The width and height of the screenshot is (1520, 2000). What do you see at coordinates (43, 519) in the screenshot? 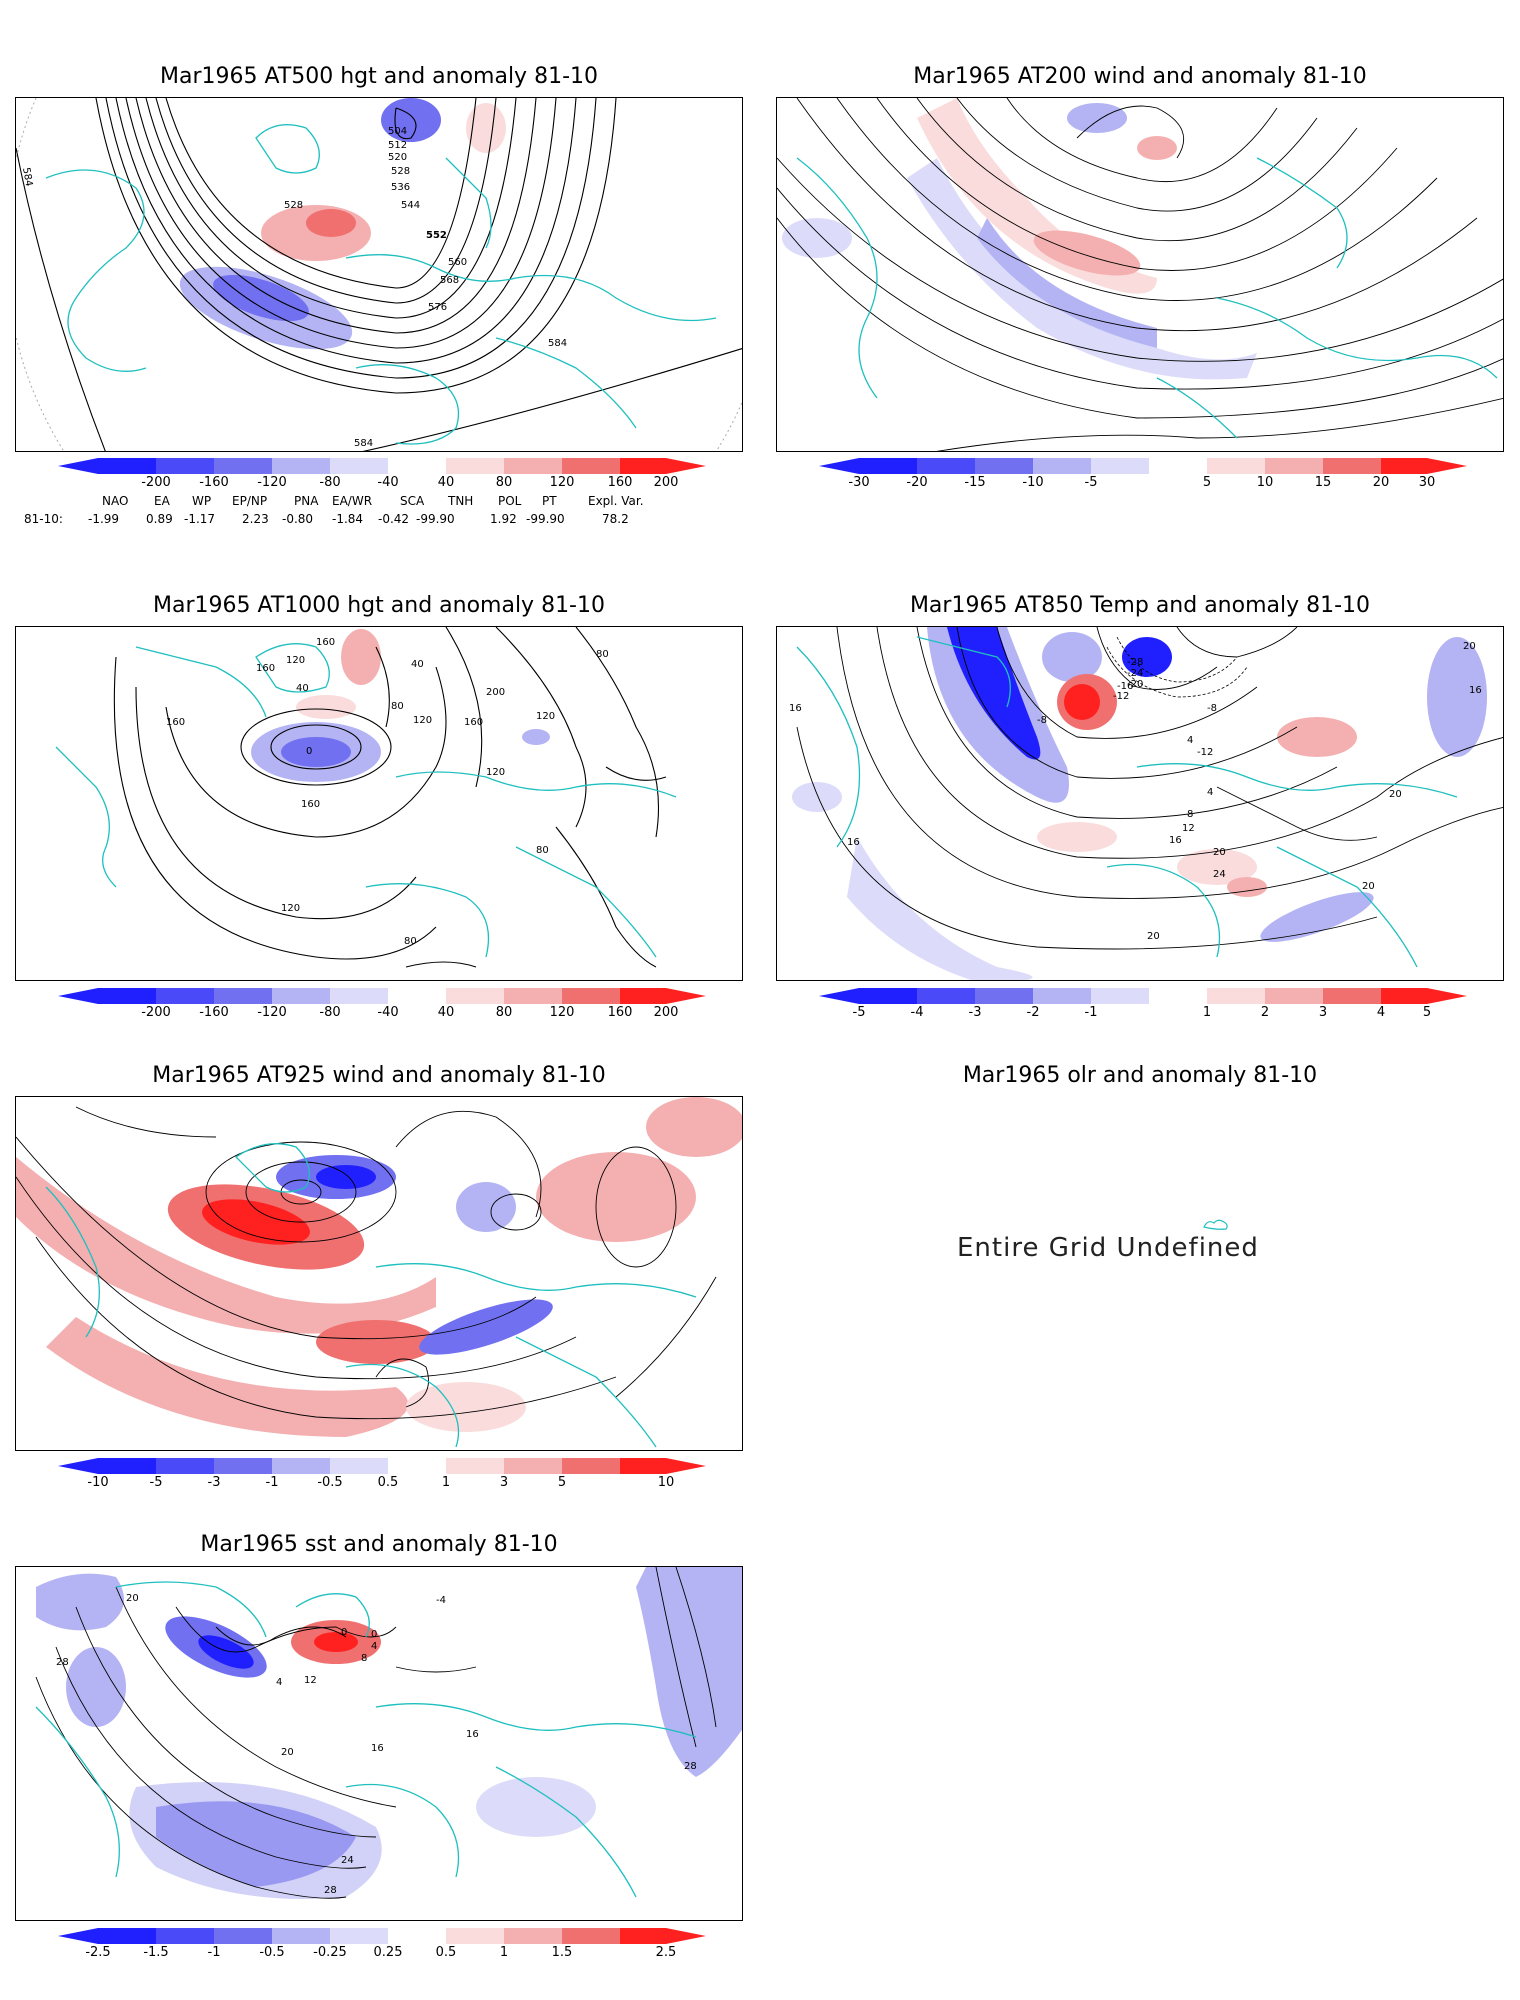
I see `index-row-label: 81-10:` at bounding box center [43, 519].